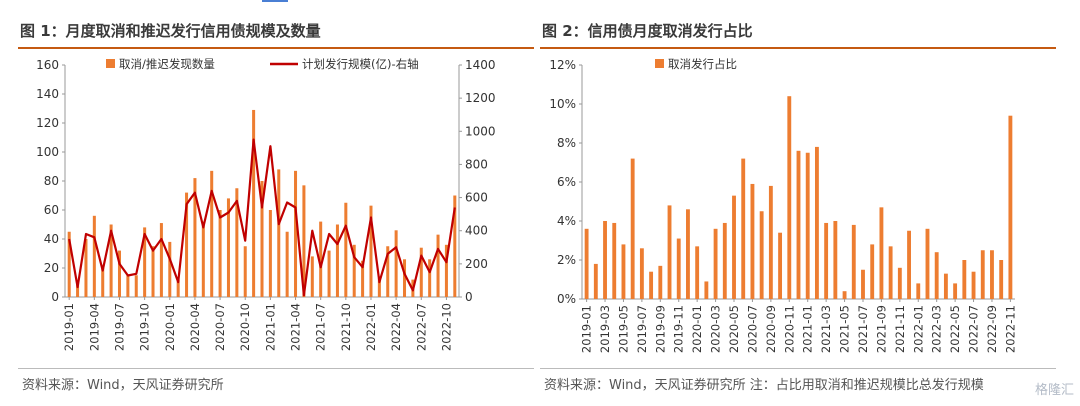  I want to click on y-tick-label: 6%, so click(566, 182).